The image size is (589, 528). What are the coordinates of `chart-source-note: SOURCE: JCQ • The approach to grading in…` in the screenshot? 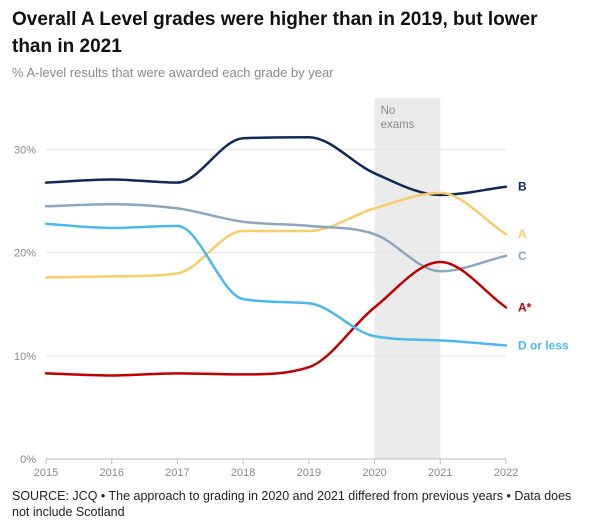 It's located at (292, 504).